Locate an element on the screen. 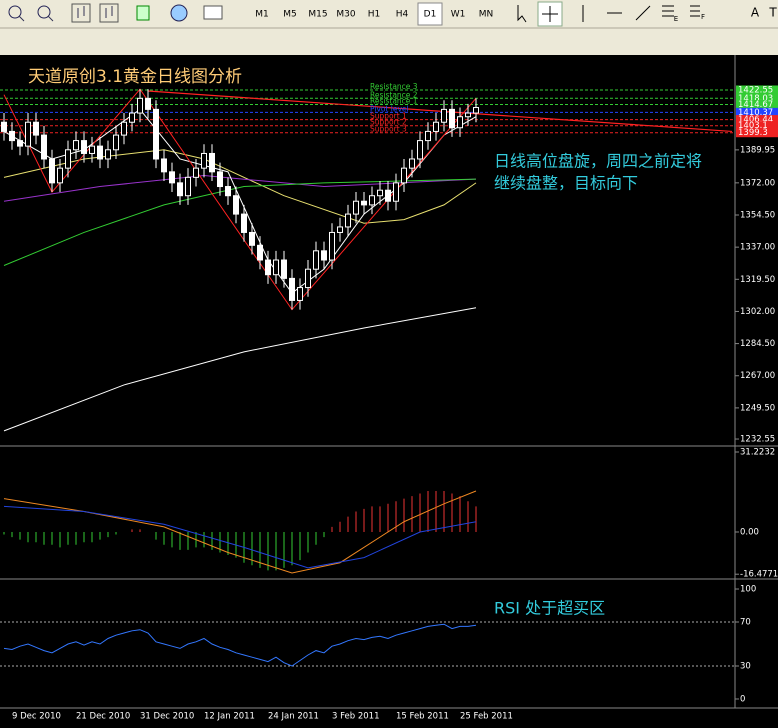 The height and width of the screenshot is (728, 778). timeframe-button: W1 is located at coordinates (458, 15).